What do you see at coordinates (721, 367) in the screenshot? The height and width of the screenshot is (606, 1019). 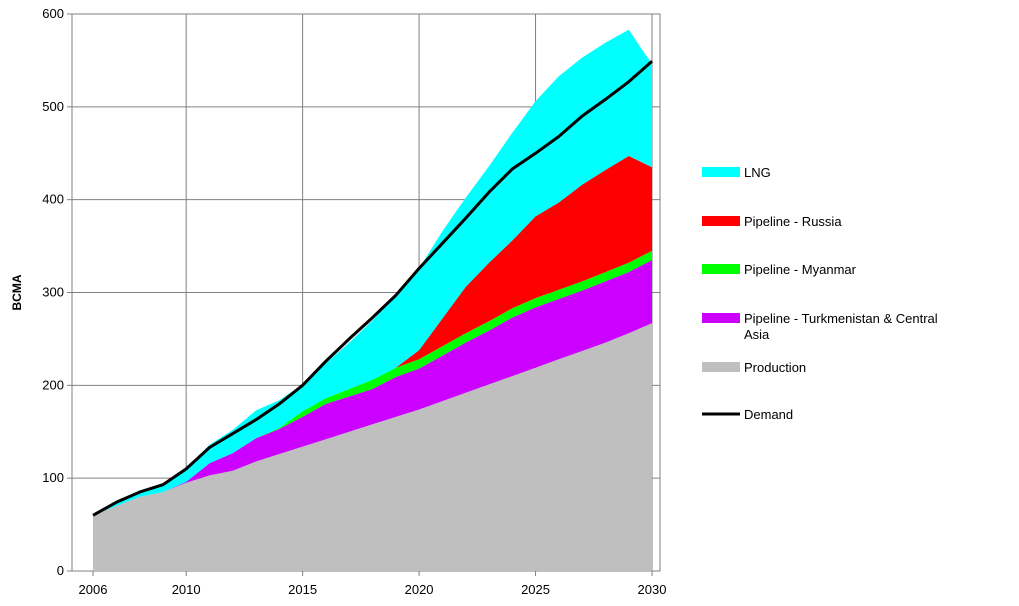 I see `legend-swatch-production` at bounding box center [721, 367].